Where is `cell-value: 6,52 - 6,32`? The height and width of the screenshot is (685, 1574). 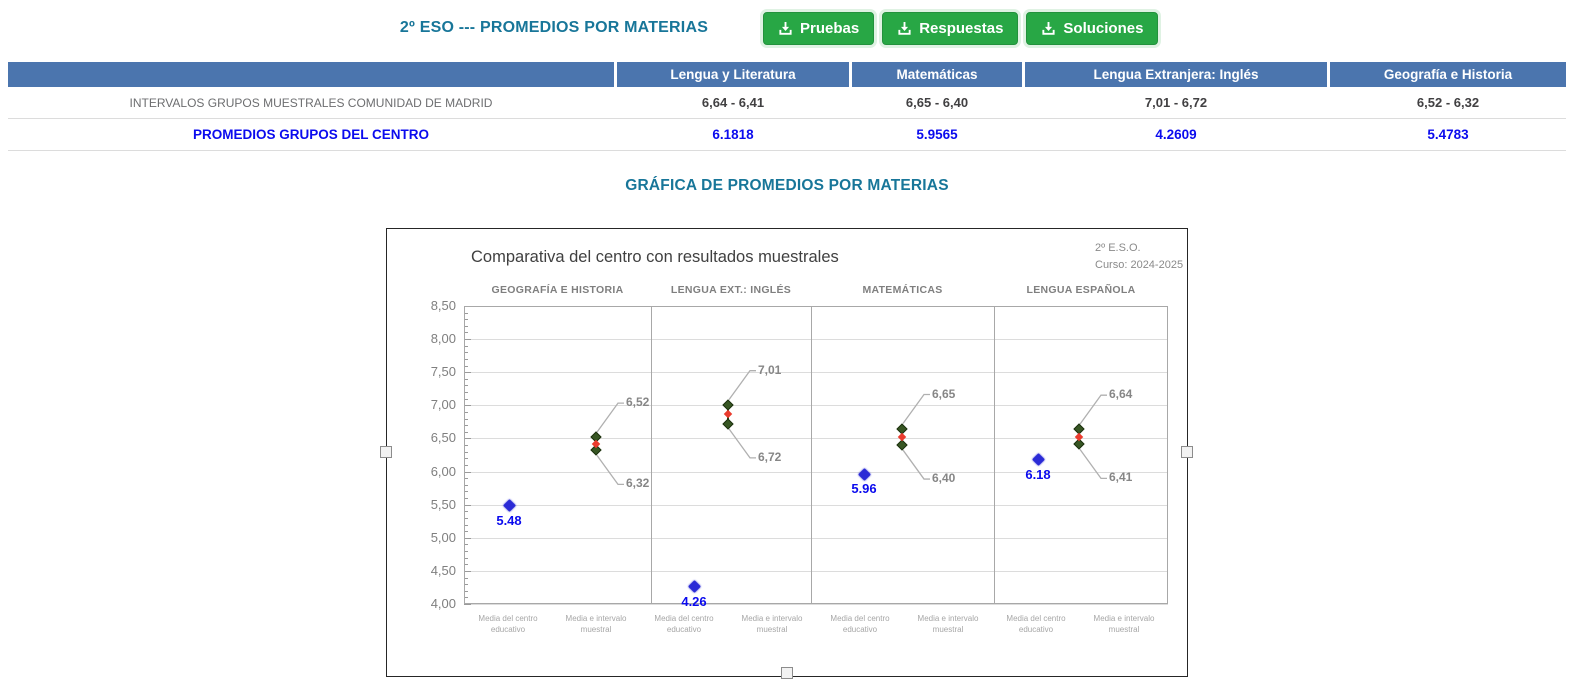 cell-value: 6,52 - 6,32 is located at coordinates (1448, 102).